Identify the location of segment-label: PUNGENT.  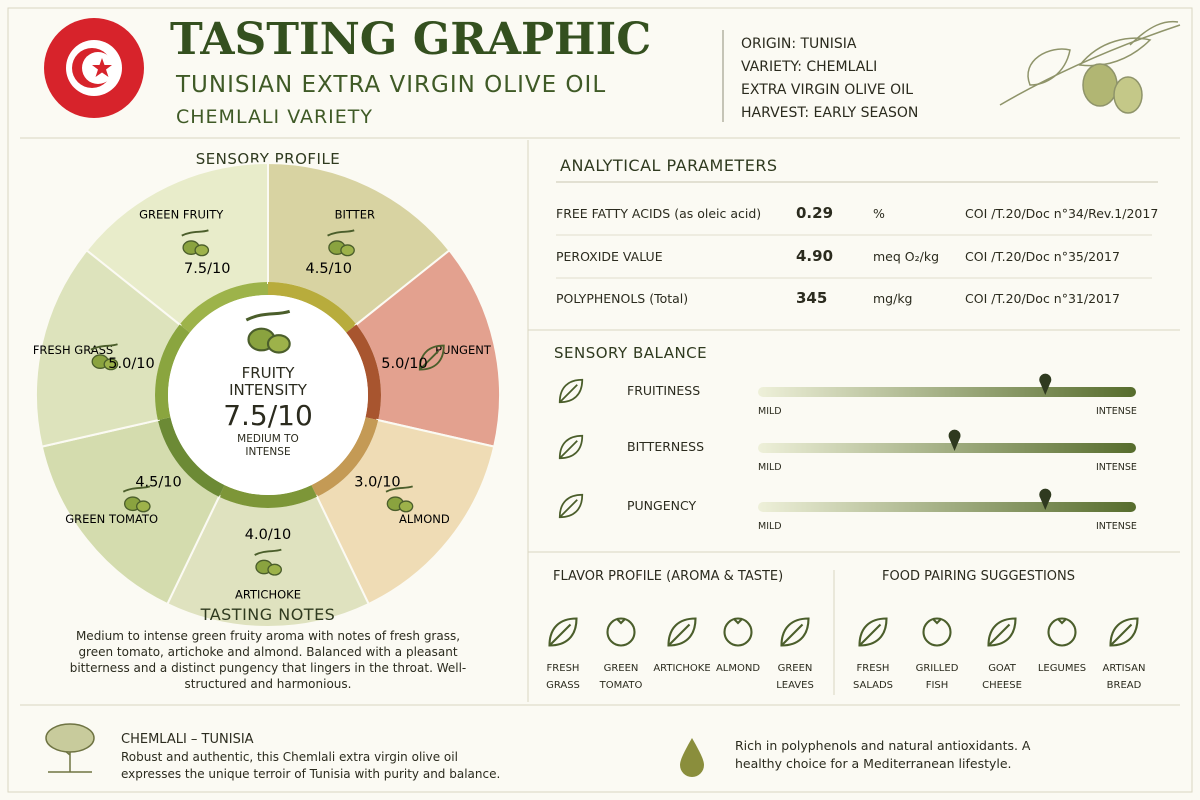
(463, 350).